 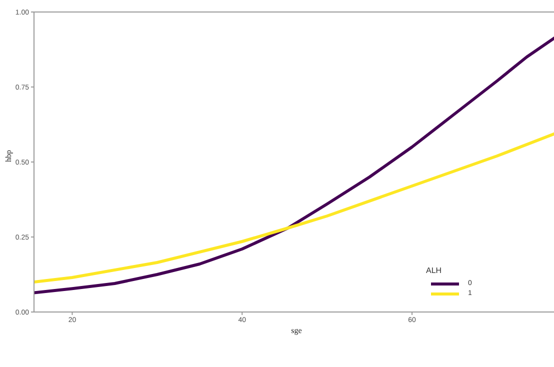 I want to click on x-axis-title: sge, so click(x=296, y=330).